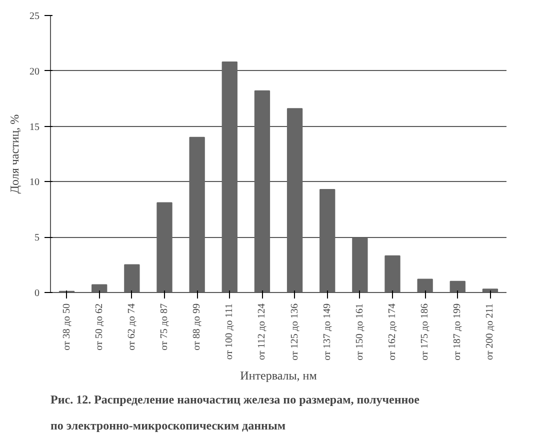  Describe the element at coordinates (197, 327) in the screenshot. I see `x-tick-label: от 88 до 99` at that location.